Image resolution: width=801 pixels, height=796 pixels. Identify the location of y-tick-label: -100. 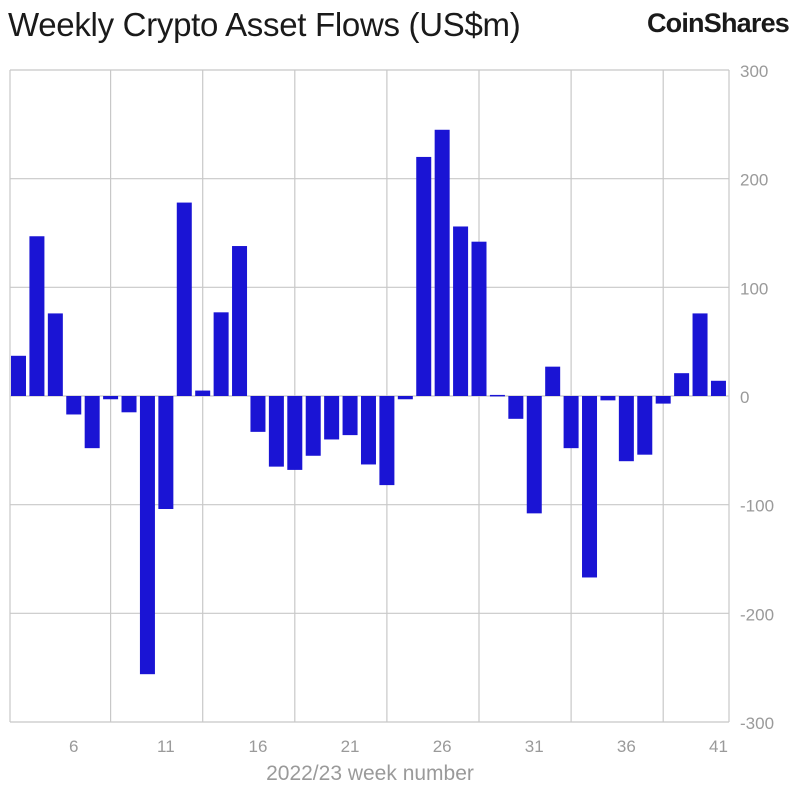
(757, 506).